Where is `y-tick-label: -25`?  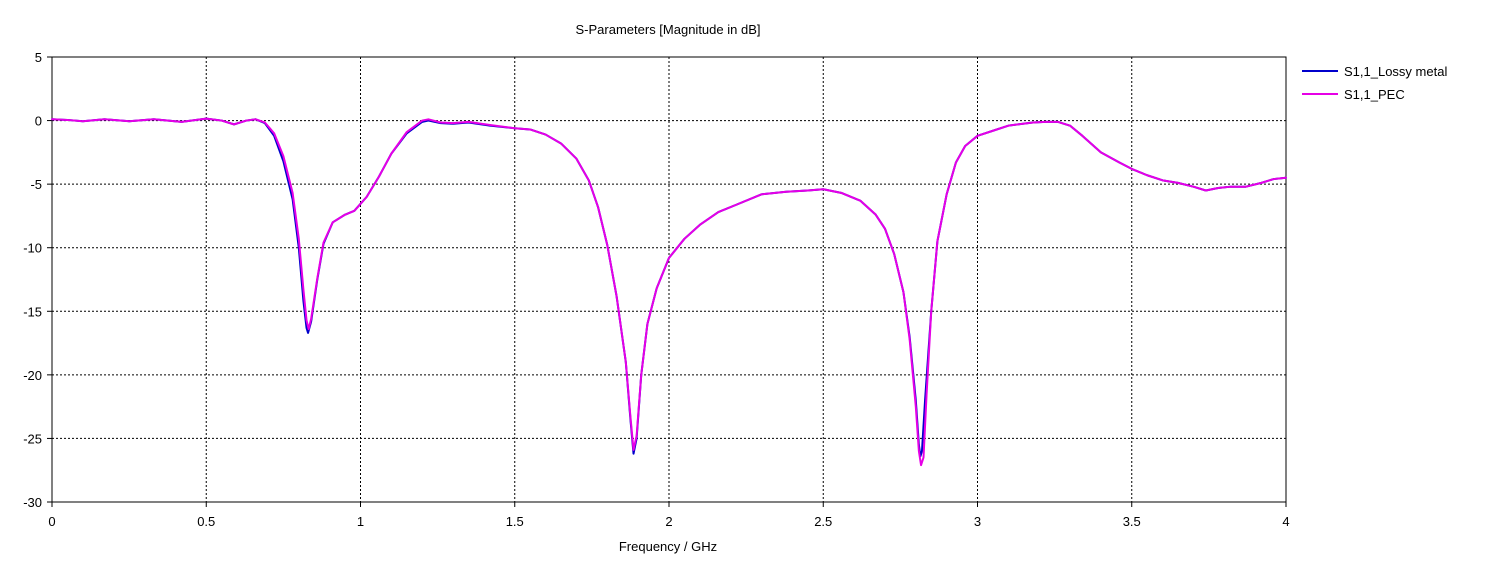 y-tick-label: -25 is located at coordinates (32, 438).